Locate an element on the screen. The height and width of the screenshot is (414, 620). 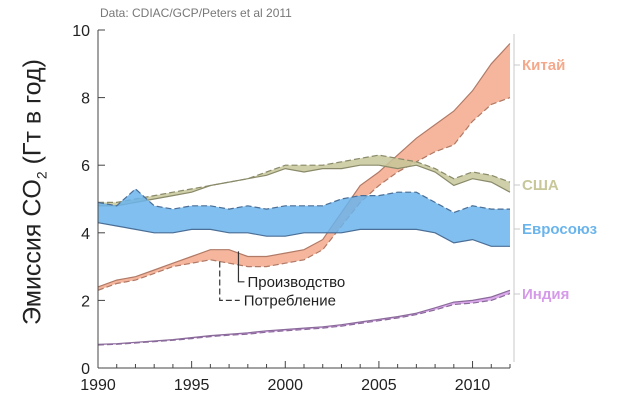
x-tick-label: 2000 is located at coordinates (285, 385).